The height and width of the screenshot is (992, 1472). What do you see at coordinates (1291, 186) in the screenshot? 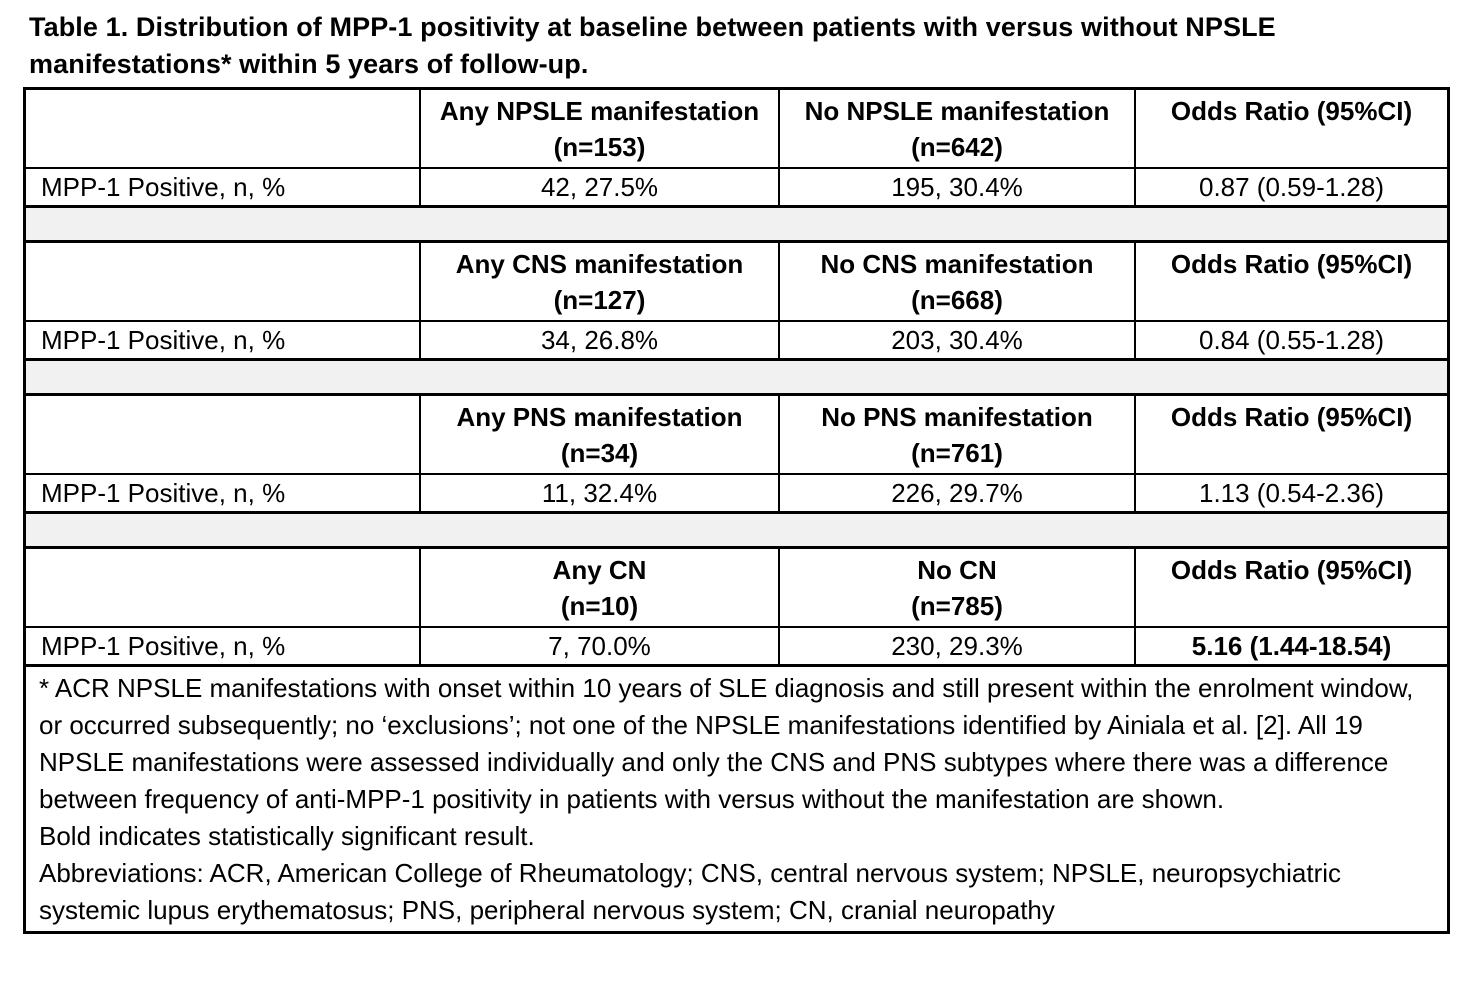
I see `odds-ratio-value: 0.87 (0.59-1.28)` at bounding box center [1291, 186].